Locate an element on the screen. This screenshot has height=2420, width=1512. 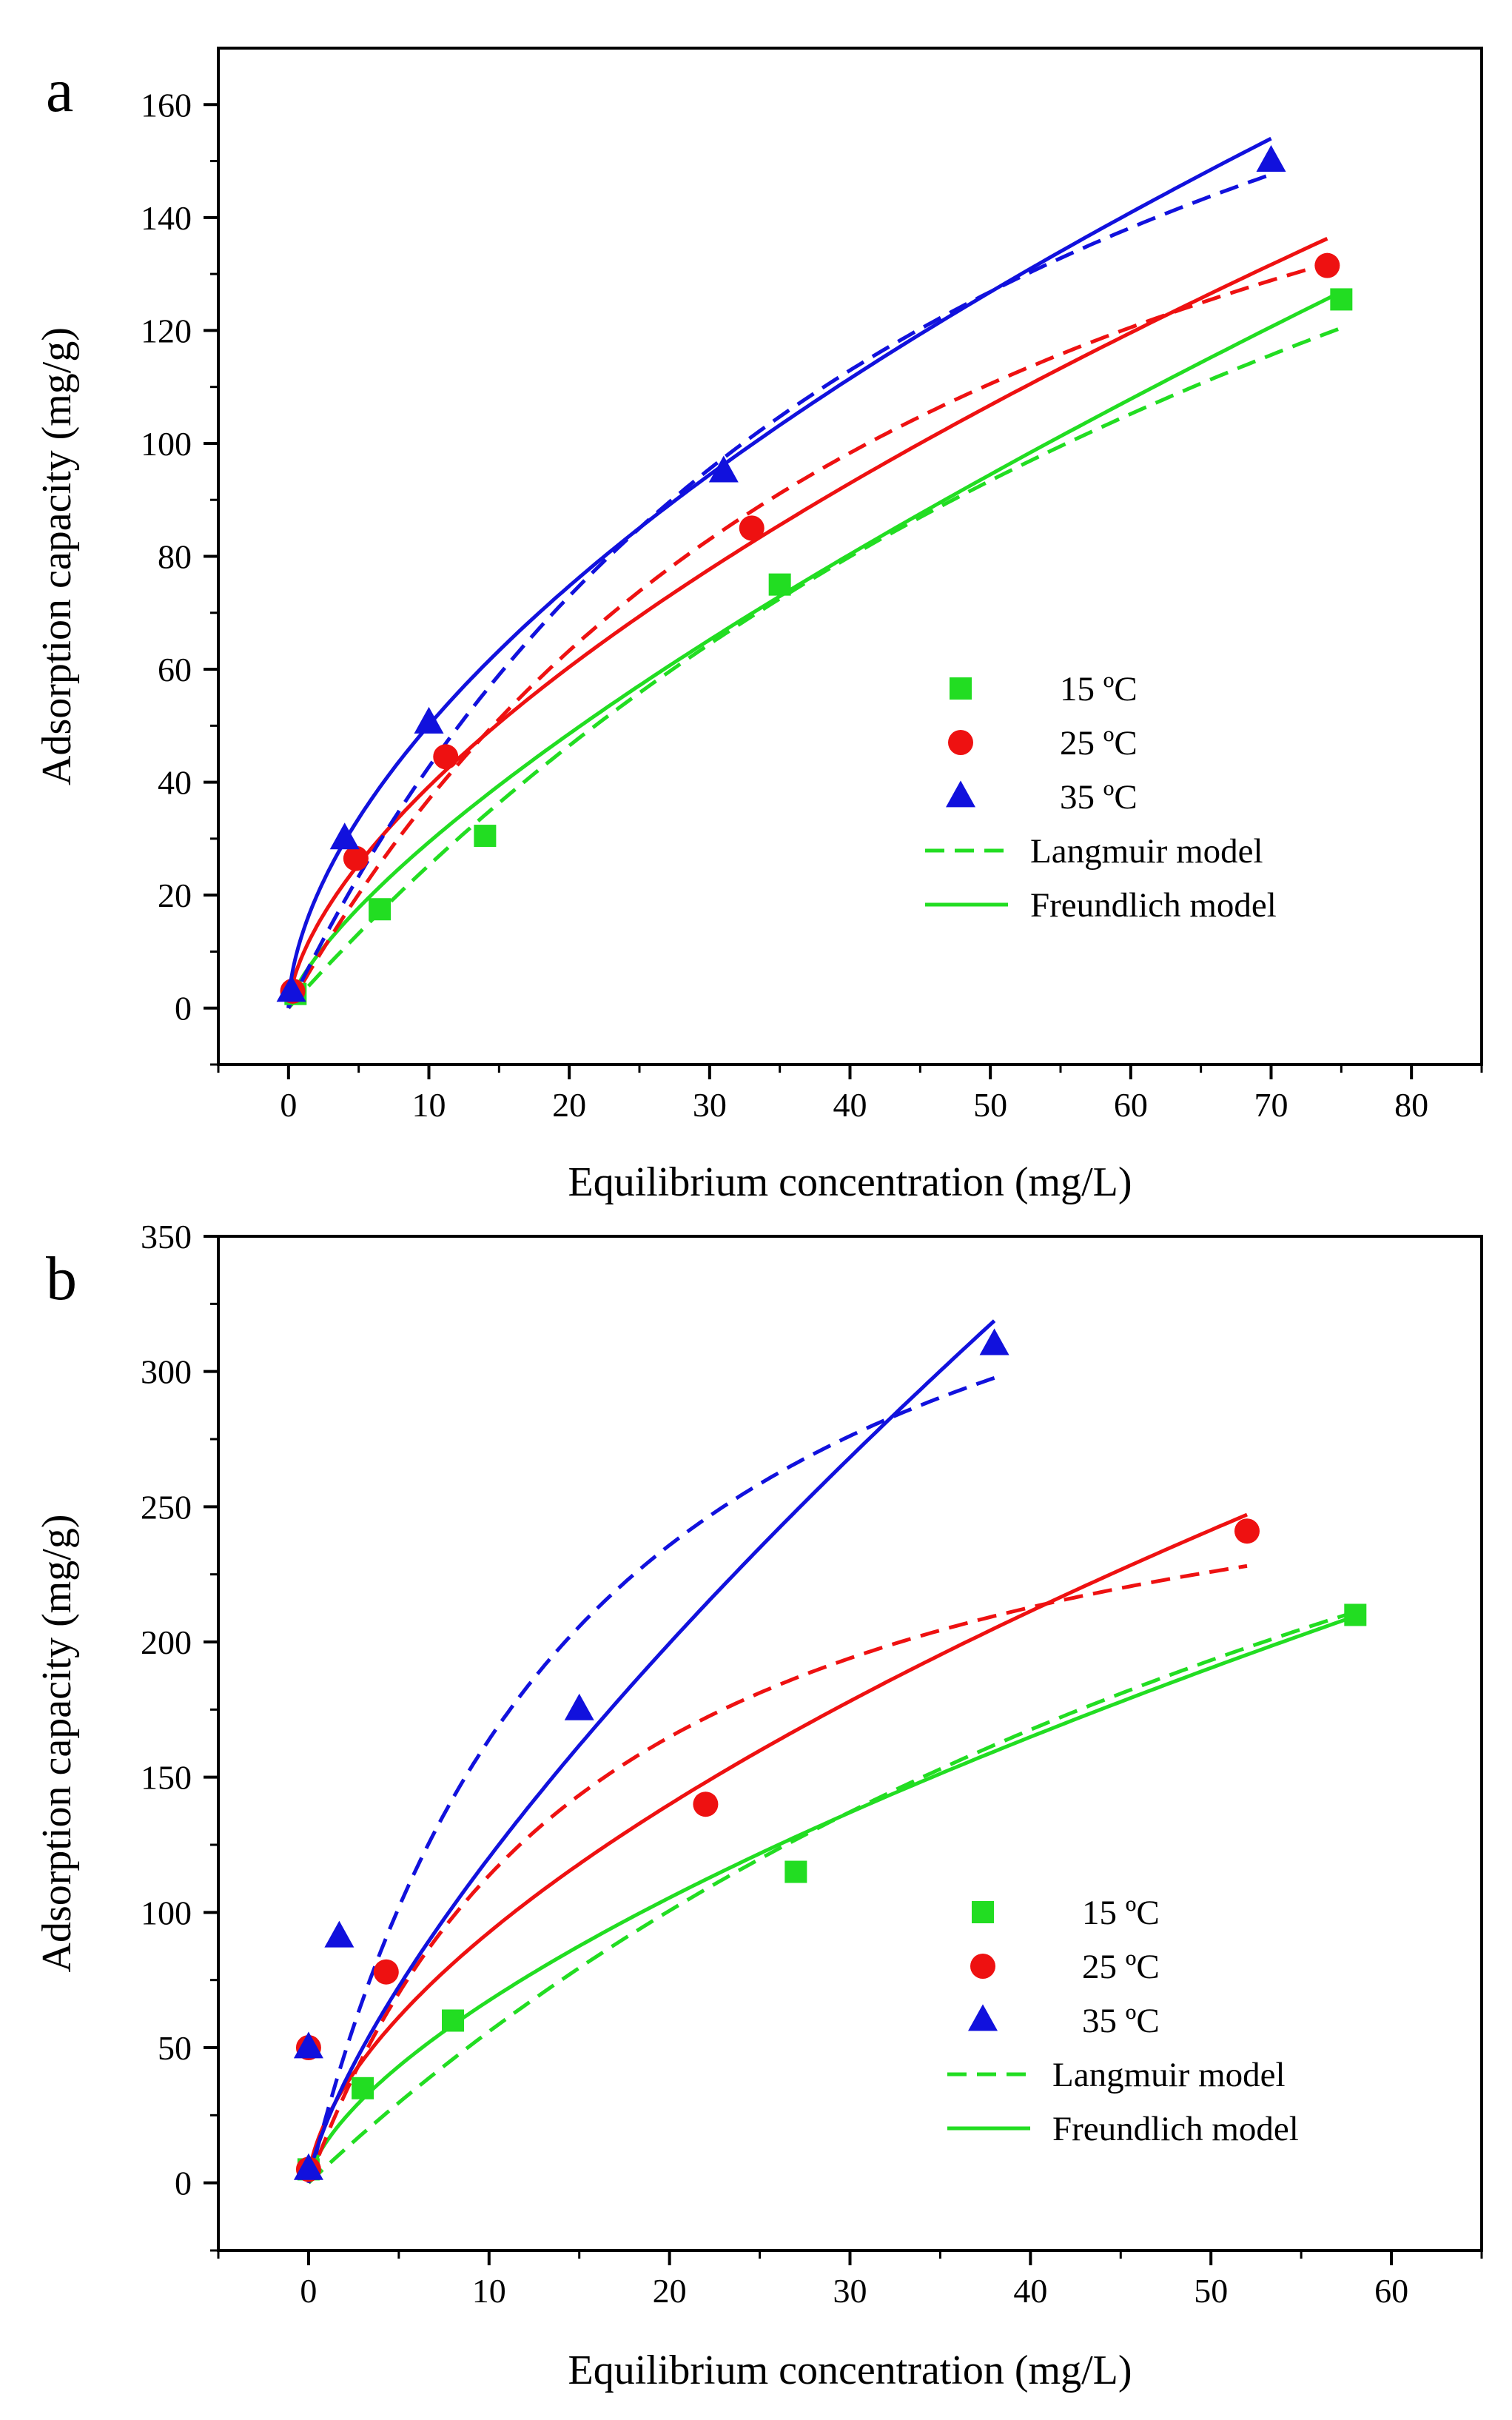
chart-a-y-tick-label: 40 is located at coordinates (175, 783).